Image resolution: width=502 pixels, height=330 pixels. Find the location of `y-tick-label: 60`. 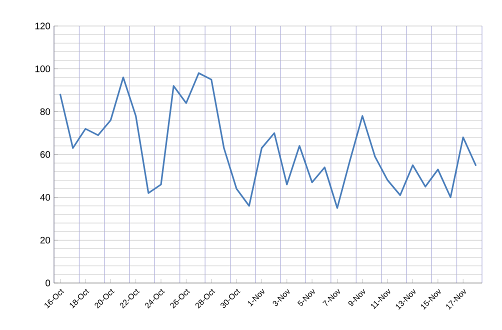

y-tick-label: 60 is located at coordinates (45, 154).